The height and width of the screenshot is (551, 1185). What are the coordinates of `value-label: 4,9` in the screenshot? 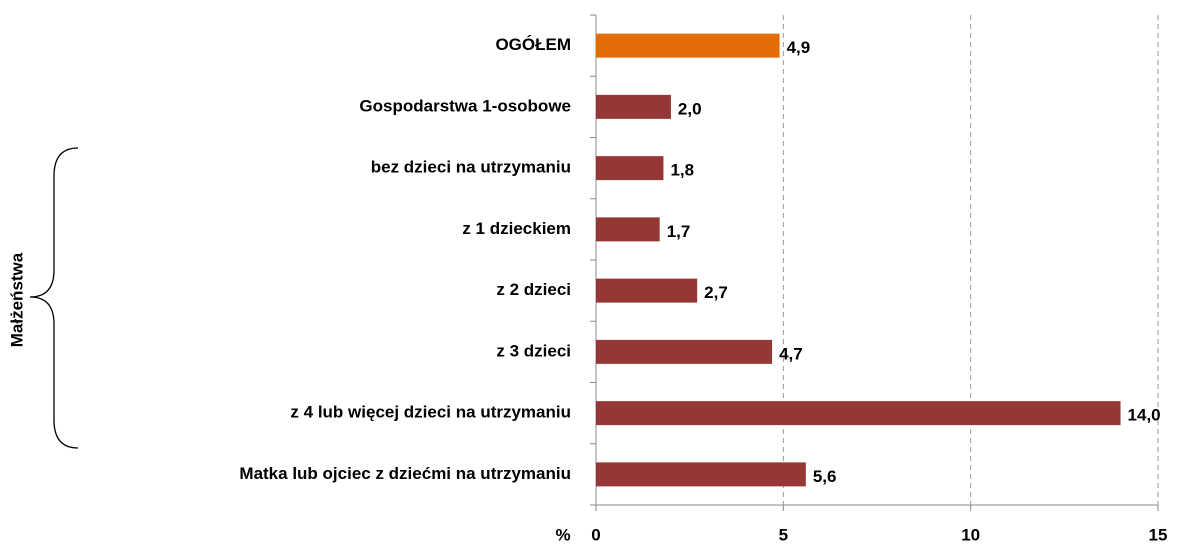 It's located at (799, 47).